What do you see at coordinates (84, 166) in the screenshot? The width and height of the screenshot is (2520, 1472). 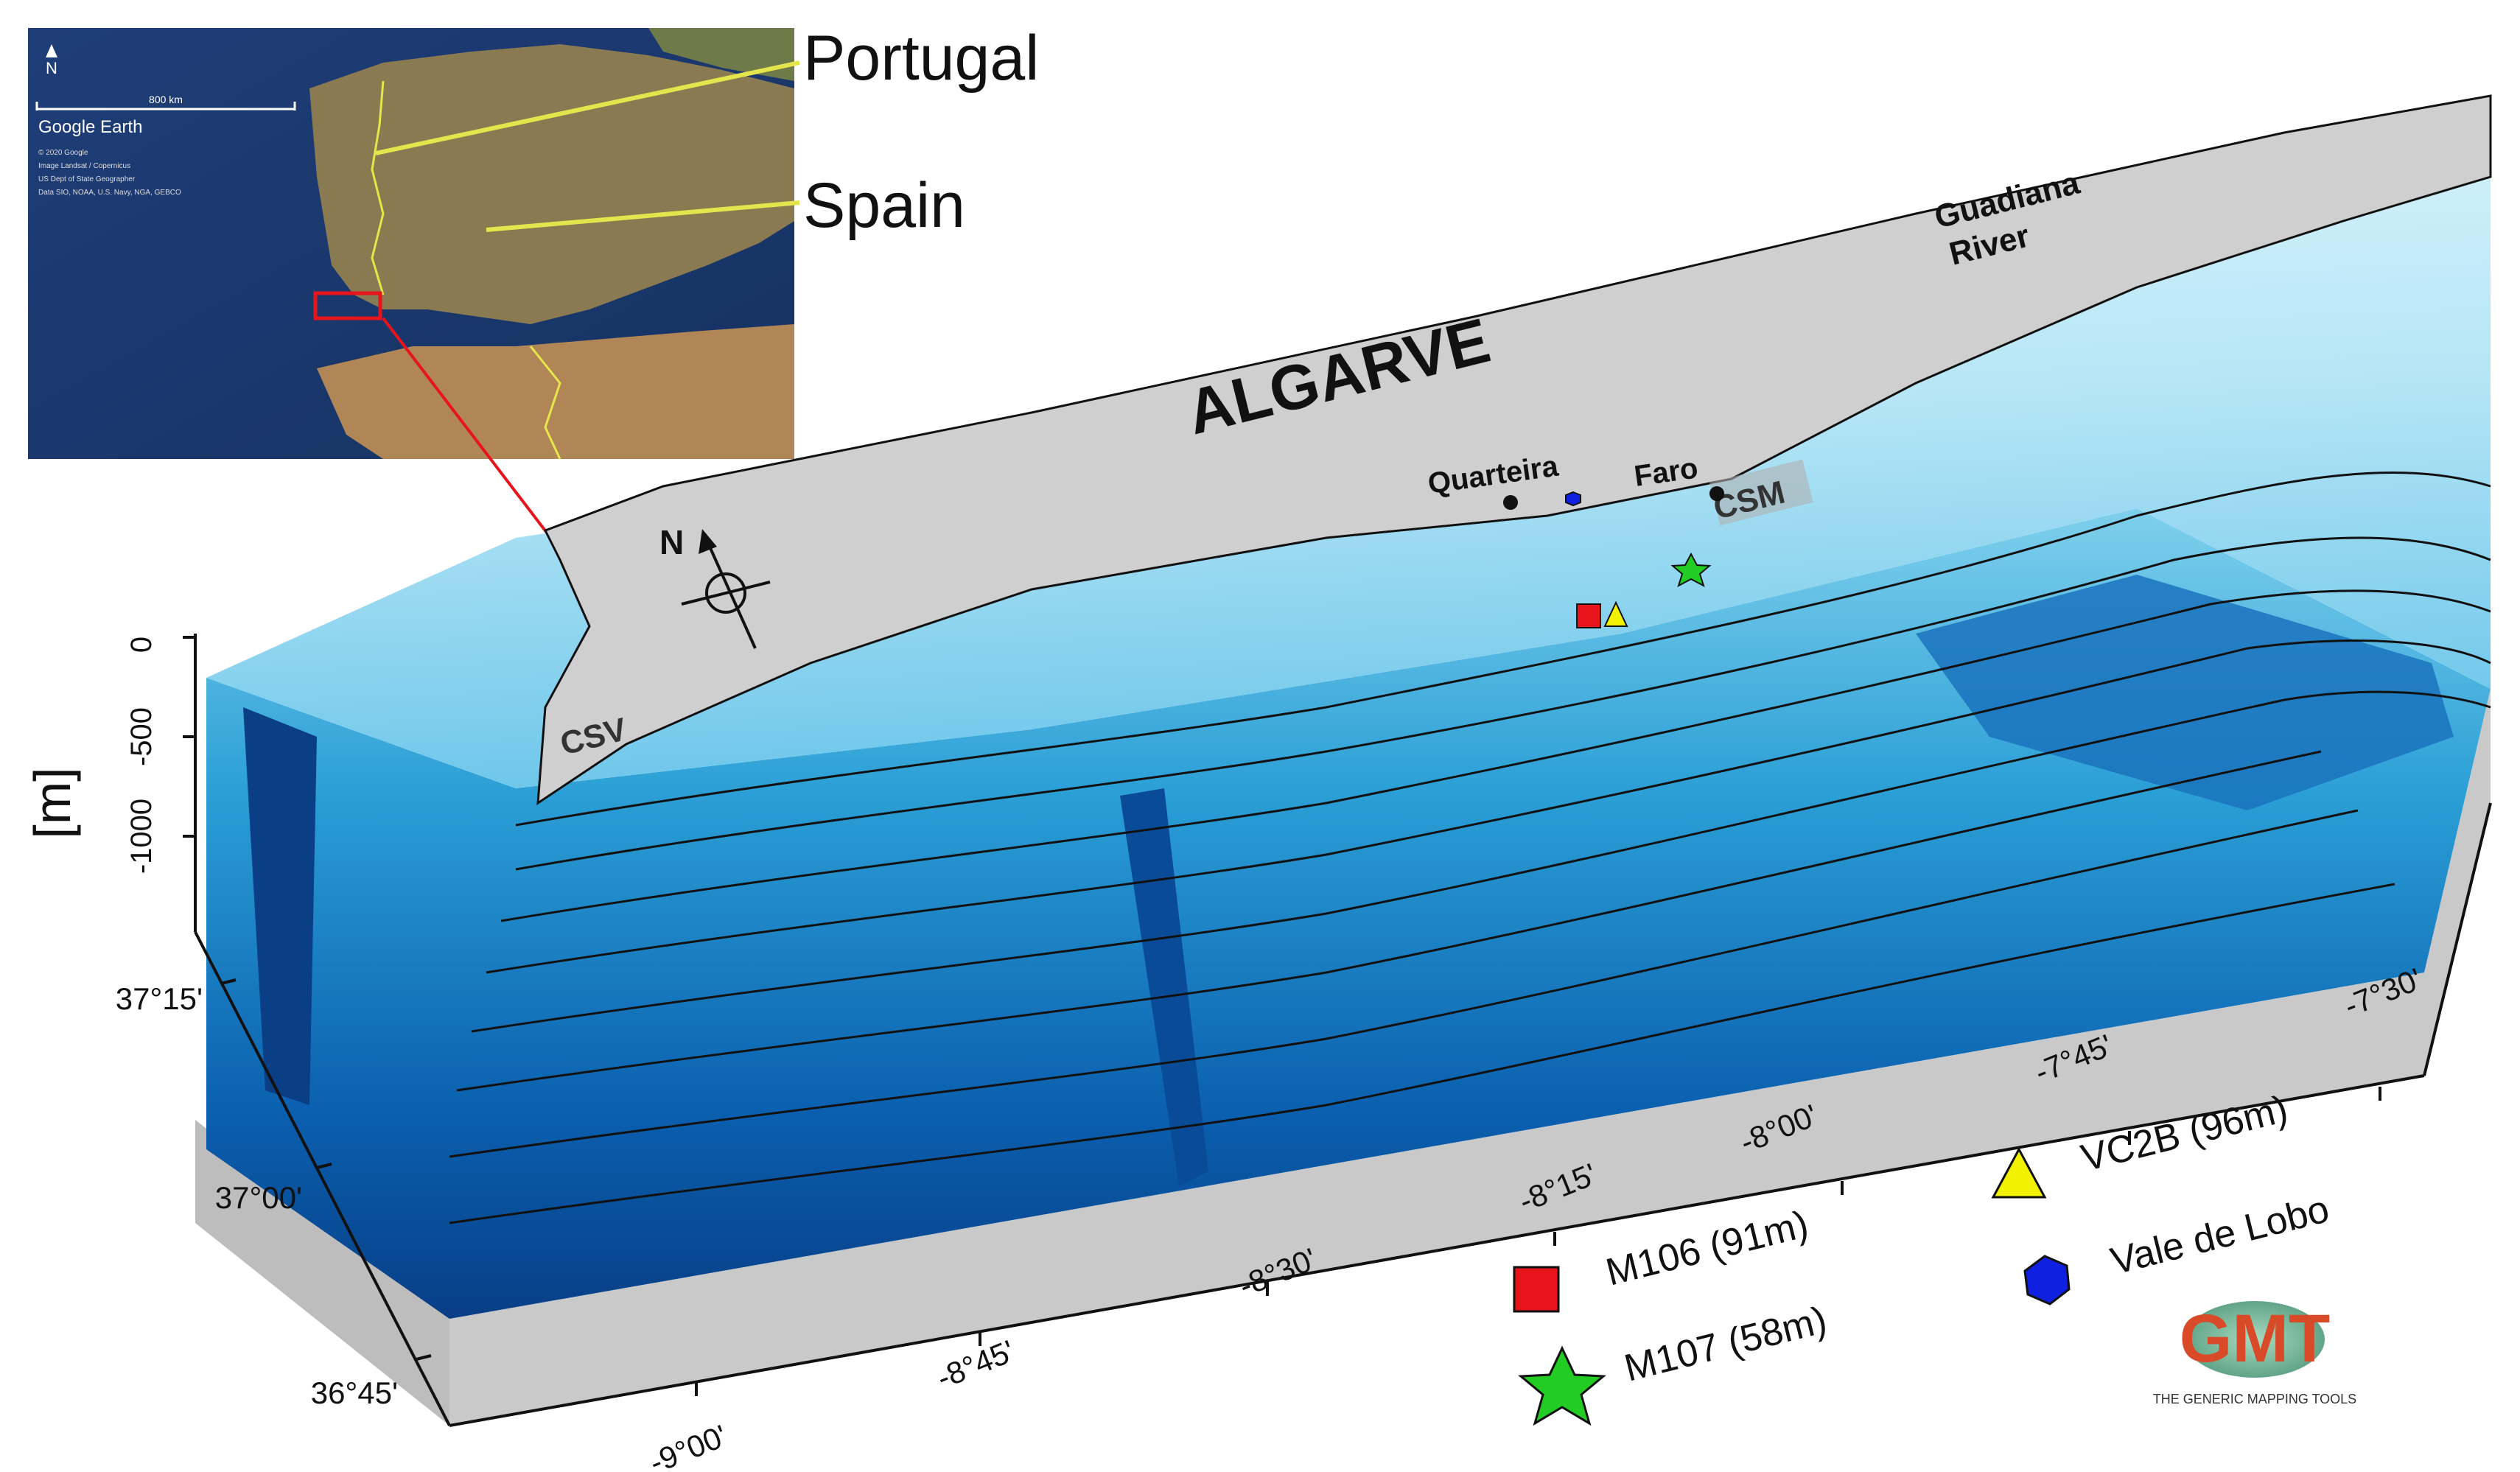 I see `inset-attribution-2: Image Landsat / Copernicus` at bounding box center [84, 166].